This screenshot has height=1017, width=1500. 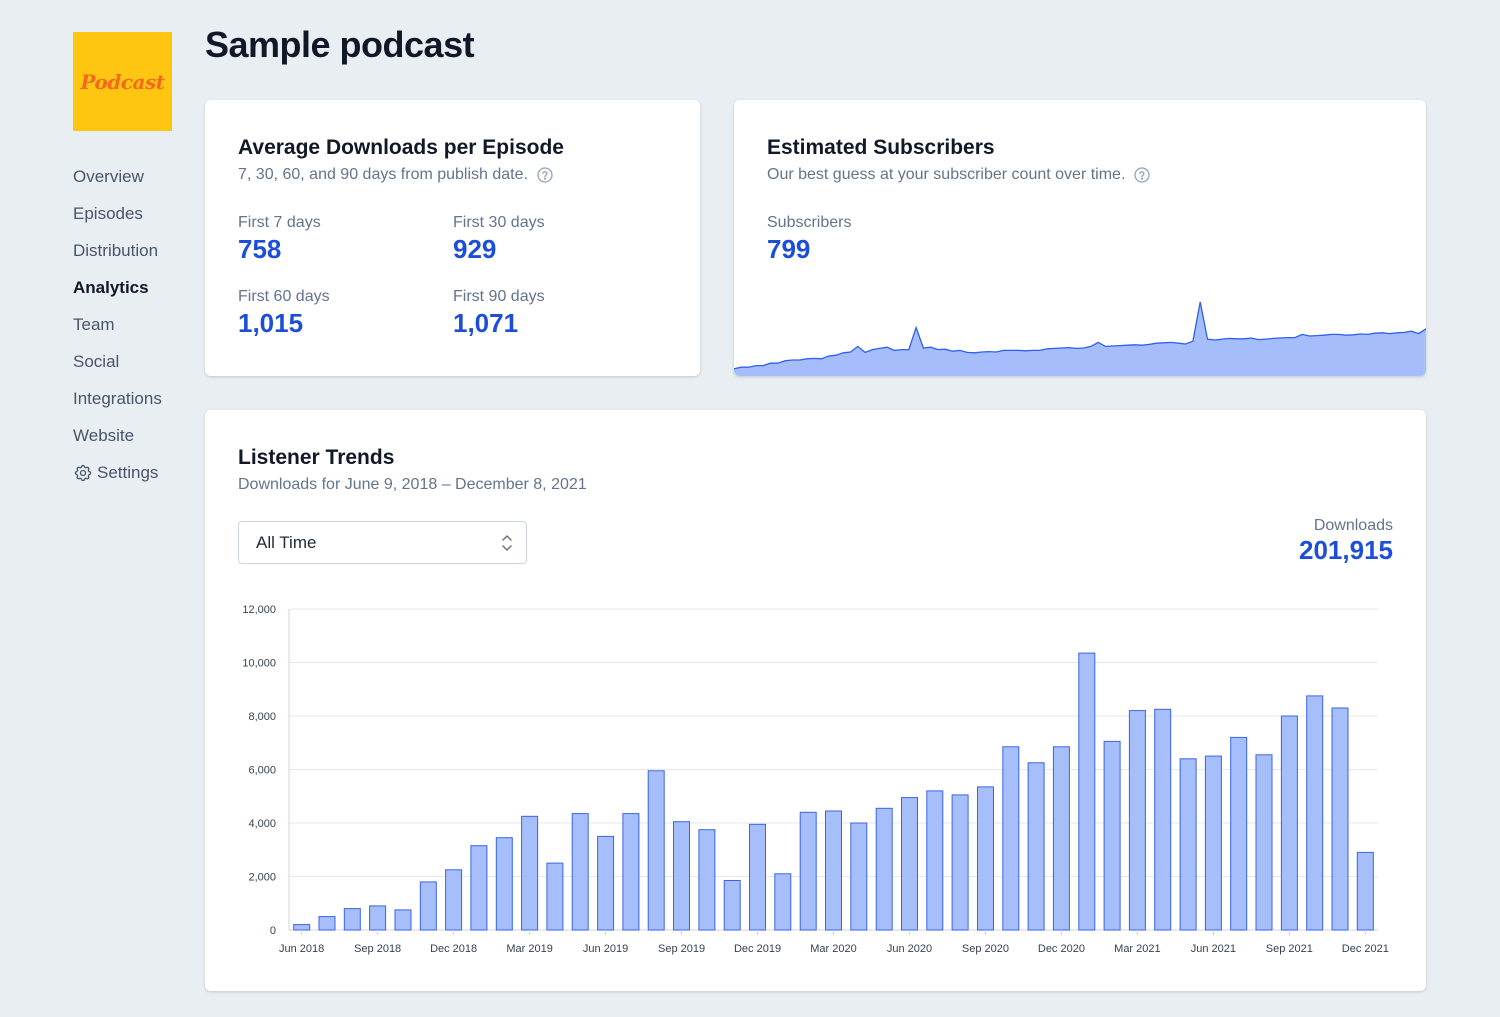 I want to click on y-tick-label: 10,000, so click(x=259, y=664).